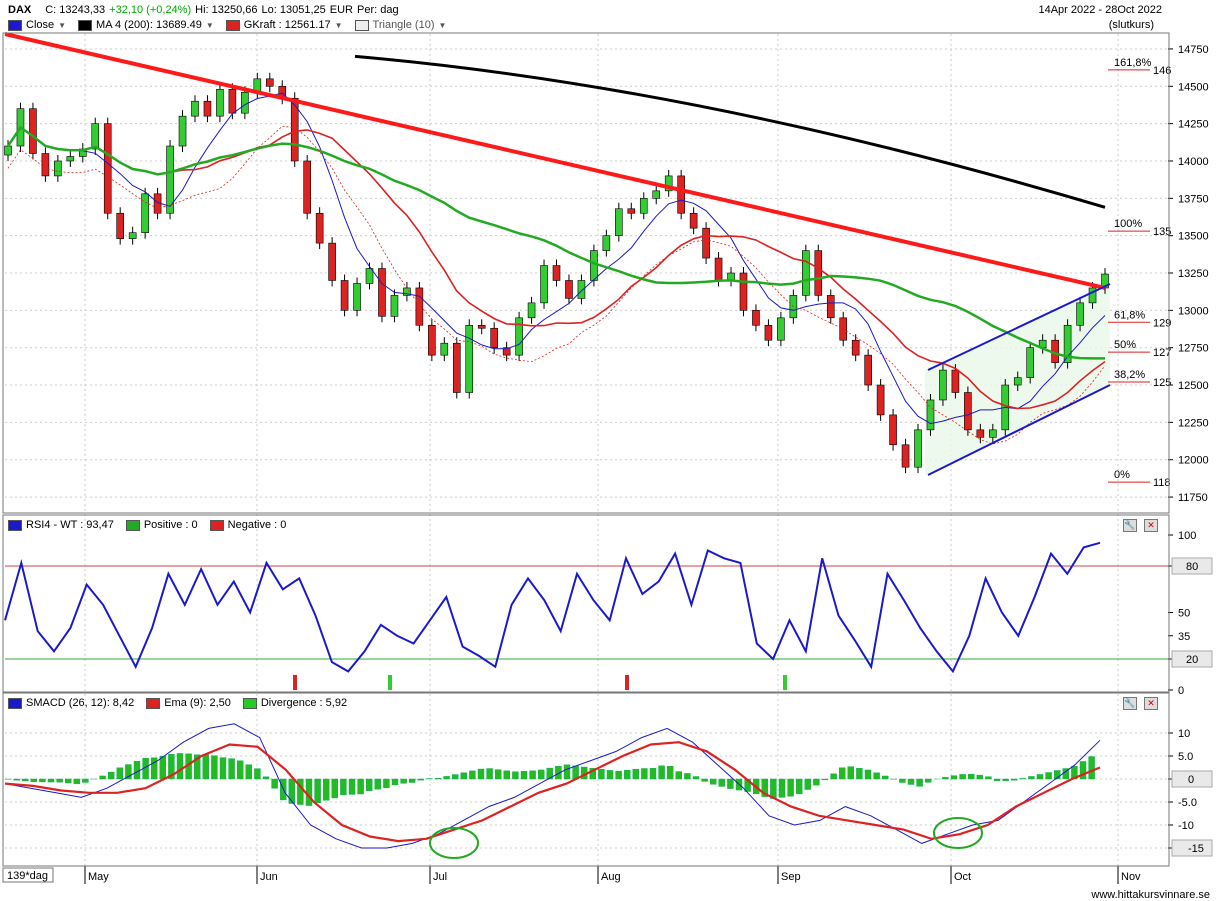 The width and height of the screenshot is (1216, 901). I want to click on footer-url: www.hittakursvinnare.se, so click(1150, 895).